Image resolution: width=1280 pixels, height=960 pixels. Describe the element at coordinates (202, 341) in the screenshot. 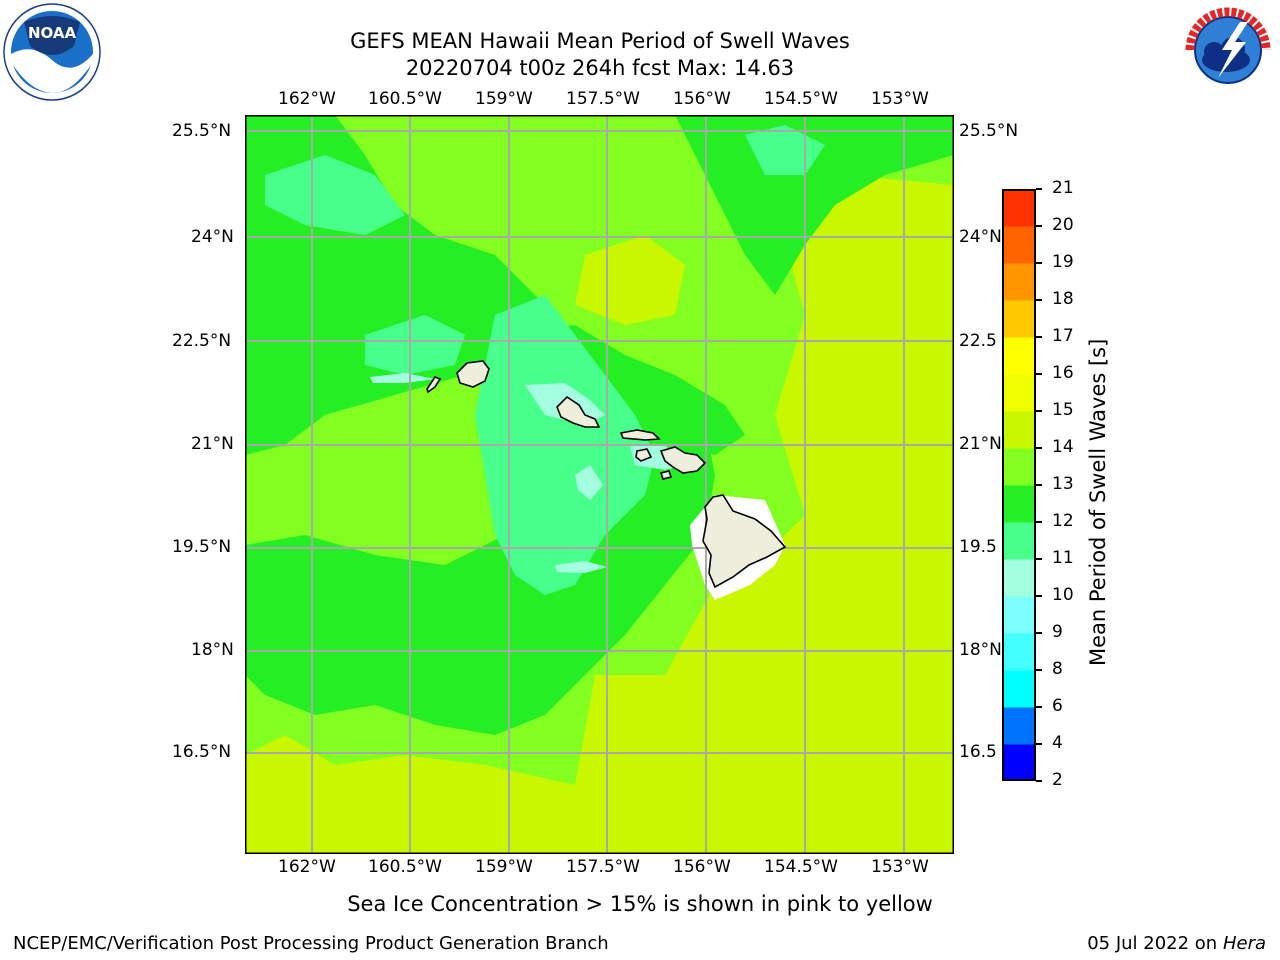

I see `lat-tick-left-225n: 22.5°N` at that location.